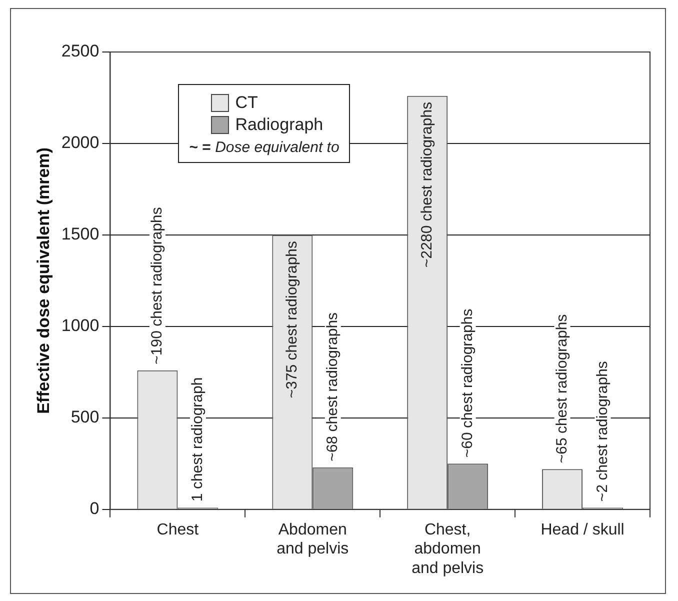 The image size is (678, 601). What do you see at coordinates (80, 51) in the screenshot?
I see `y-tick-label: 2500` at bounding box center [80, 51].